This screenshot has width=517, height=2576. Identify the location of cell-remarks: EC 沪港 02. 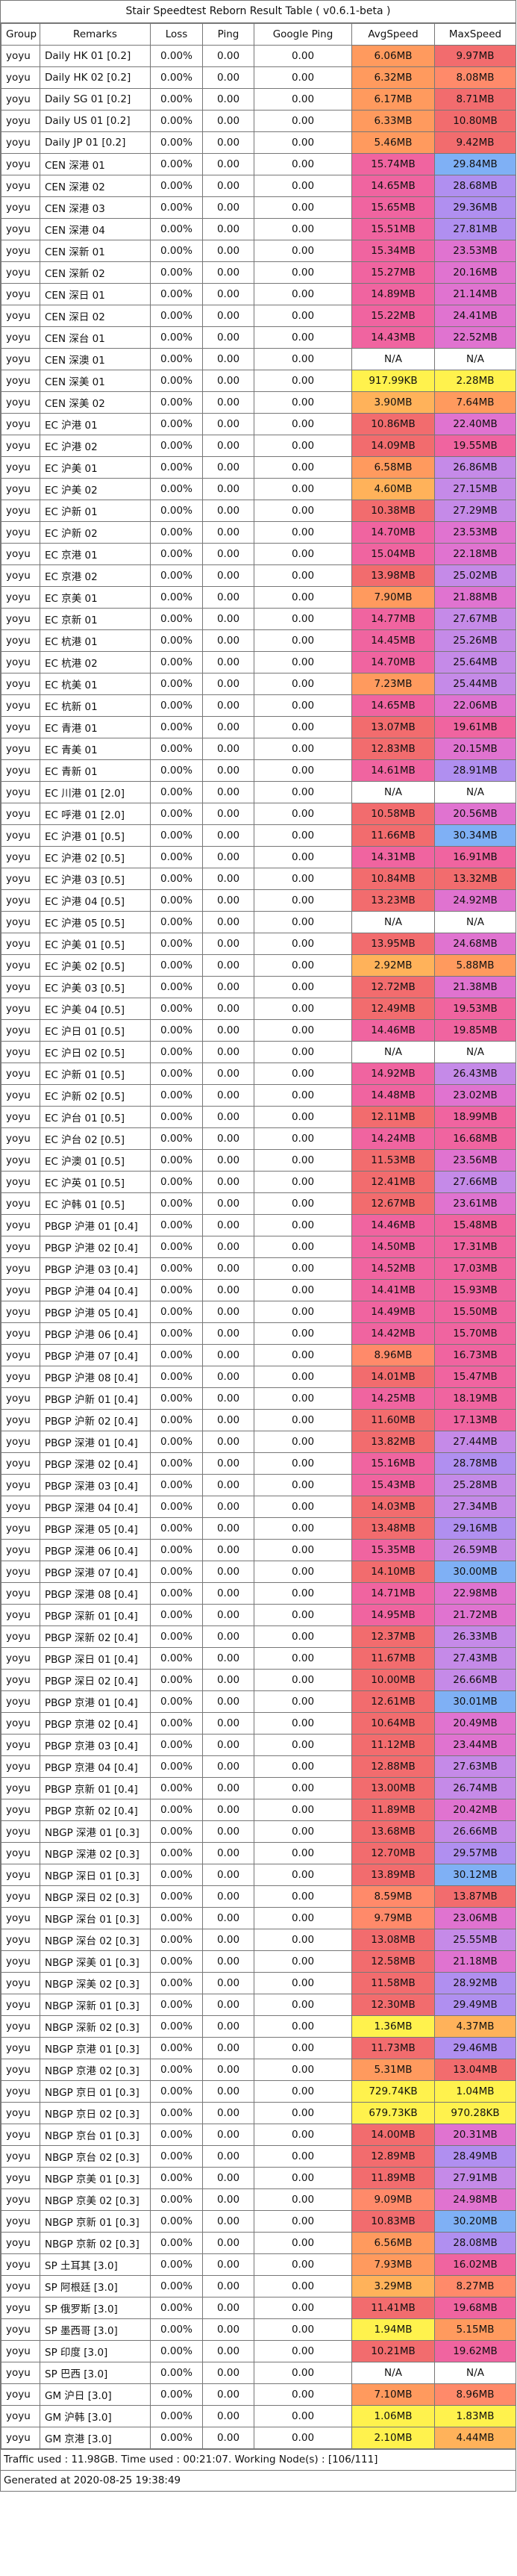
(95, 446).